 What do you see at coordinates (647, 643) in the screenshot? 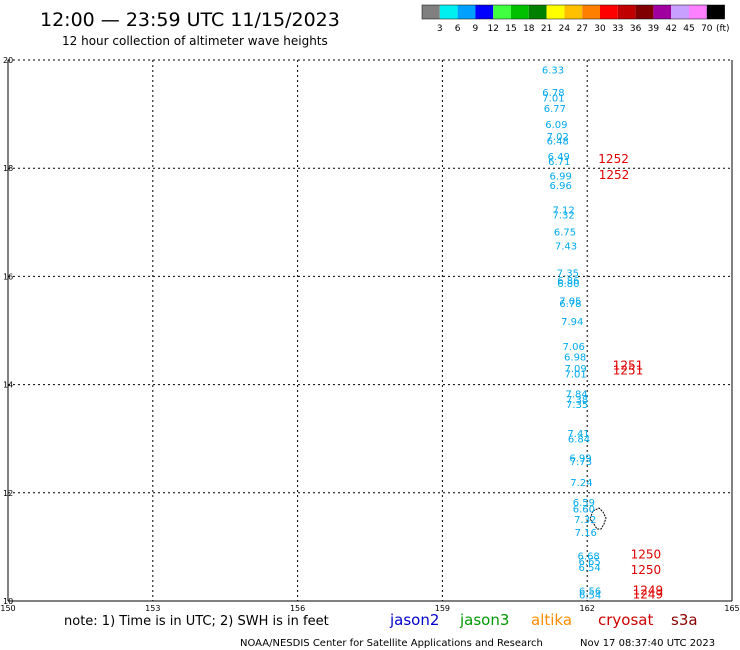
I see `footer-timestamp: Nov 17 08:37:40 UTC 2023` at bounding box center [647, 643].